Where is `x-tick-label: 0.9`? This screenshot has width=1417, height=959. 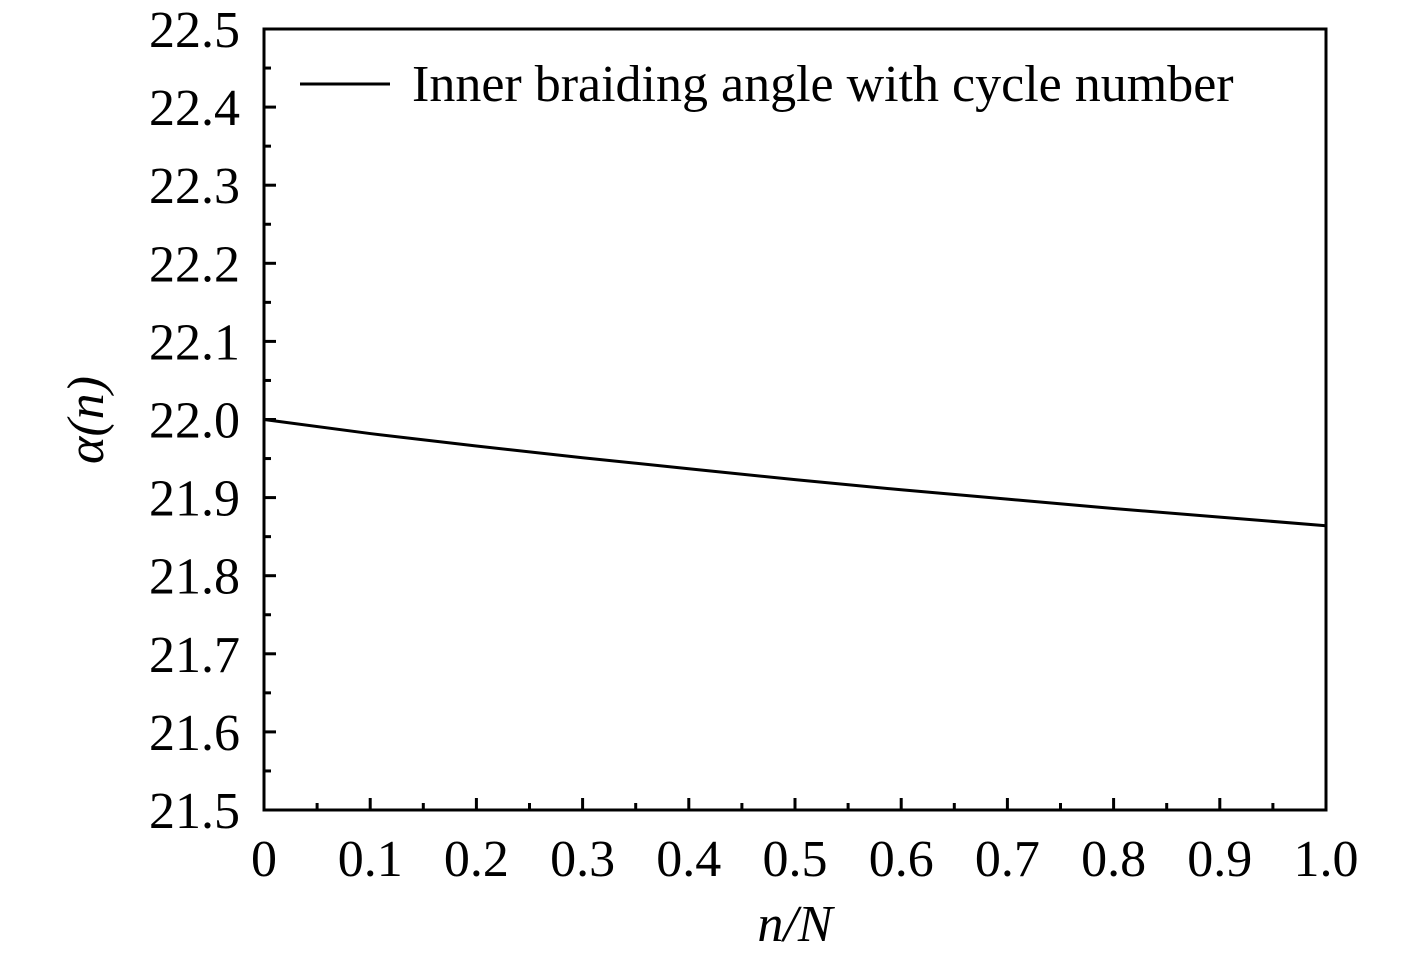 x-tick-label: 0.9 is located at coordinates (1219, 859).